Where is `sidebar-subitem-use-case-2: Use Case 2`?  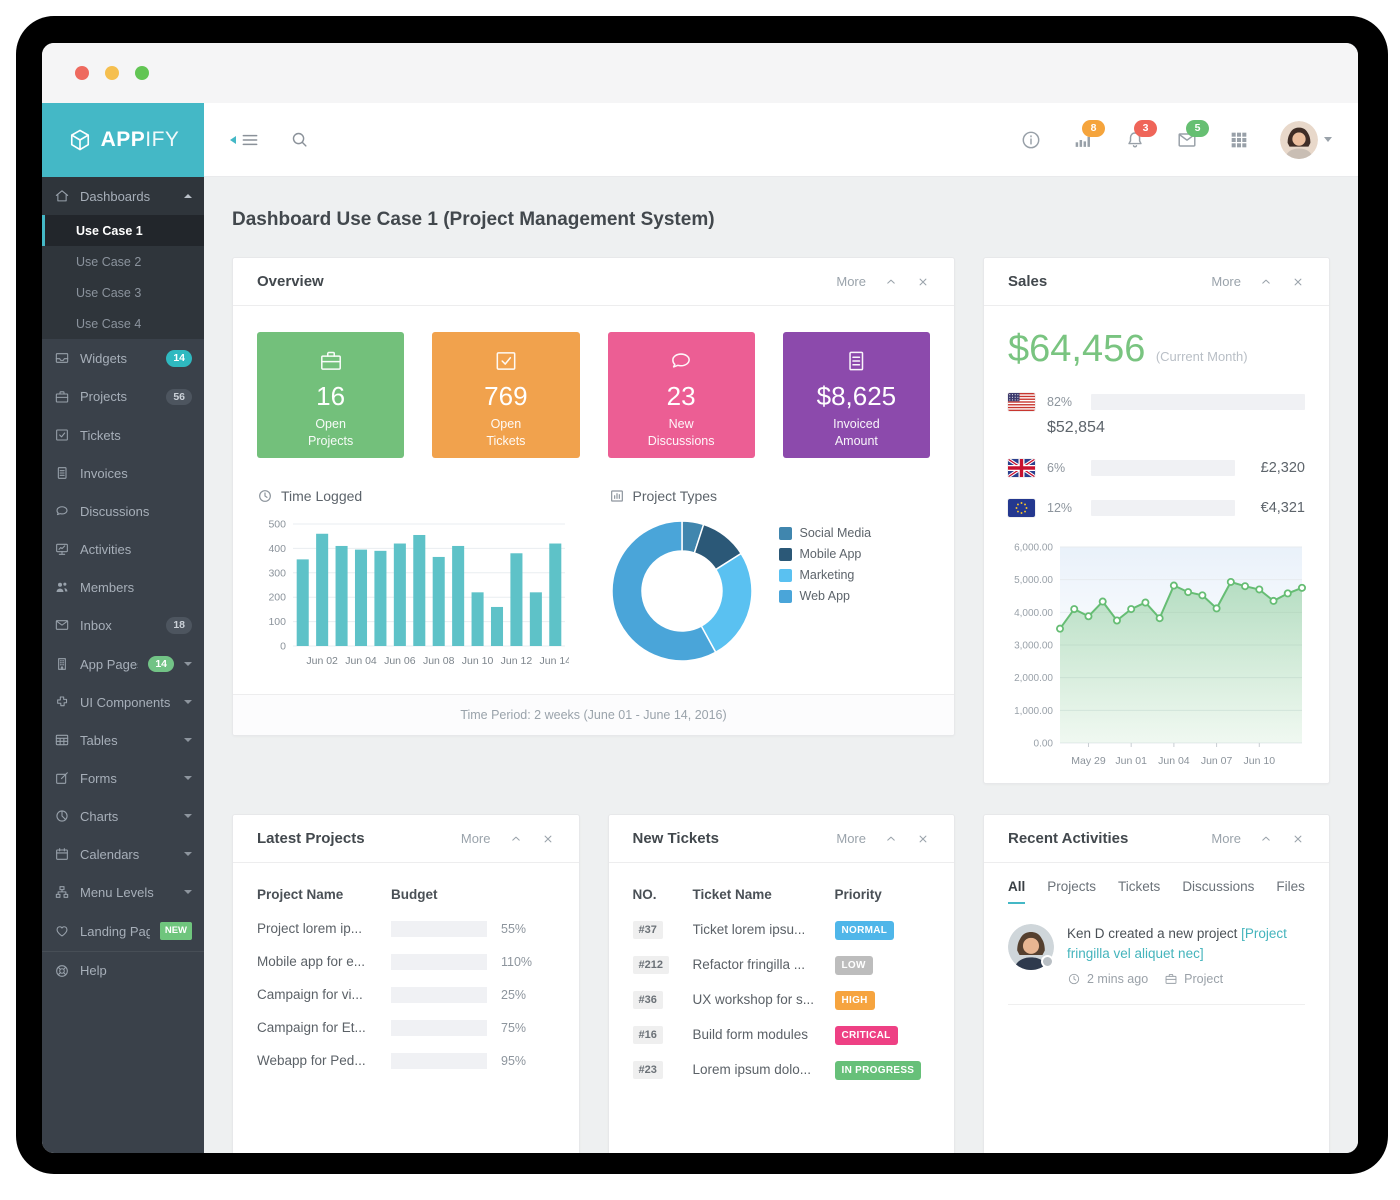
sidebar-subitem-use-case-2: Use Case 2 is located at coordinates (109, 261).